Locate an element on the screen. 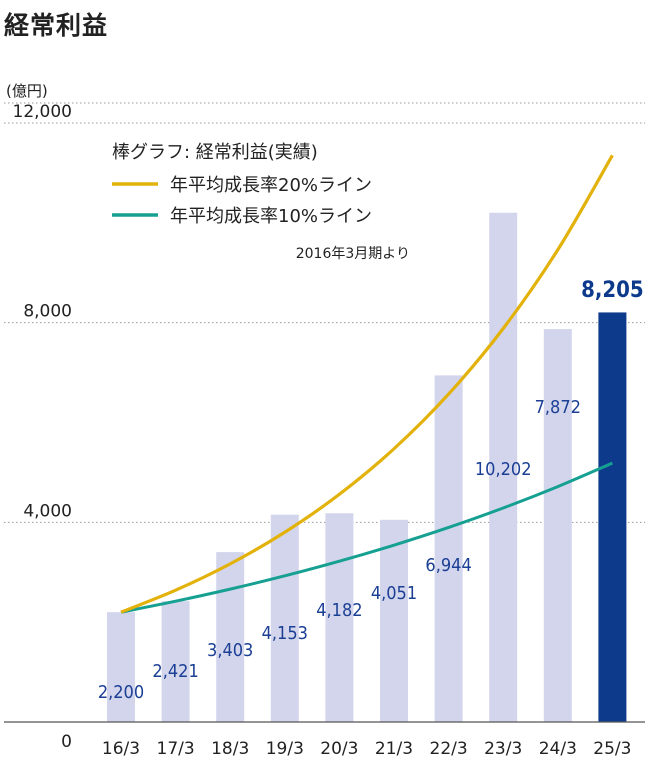  value-label-0: 2,200 is located at coordinates (121, 692).